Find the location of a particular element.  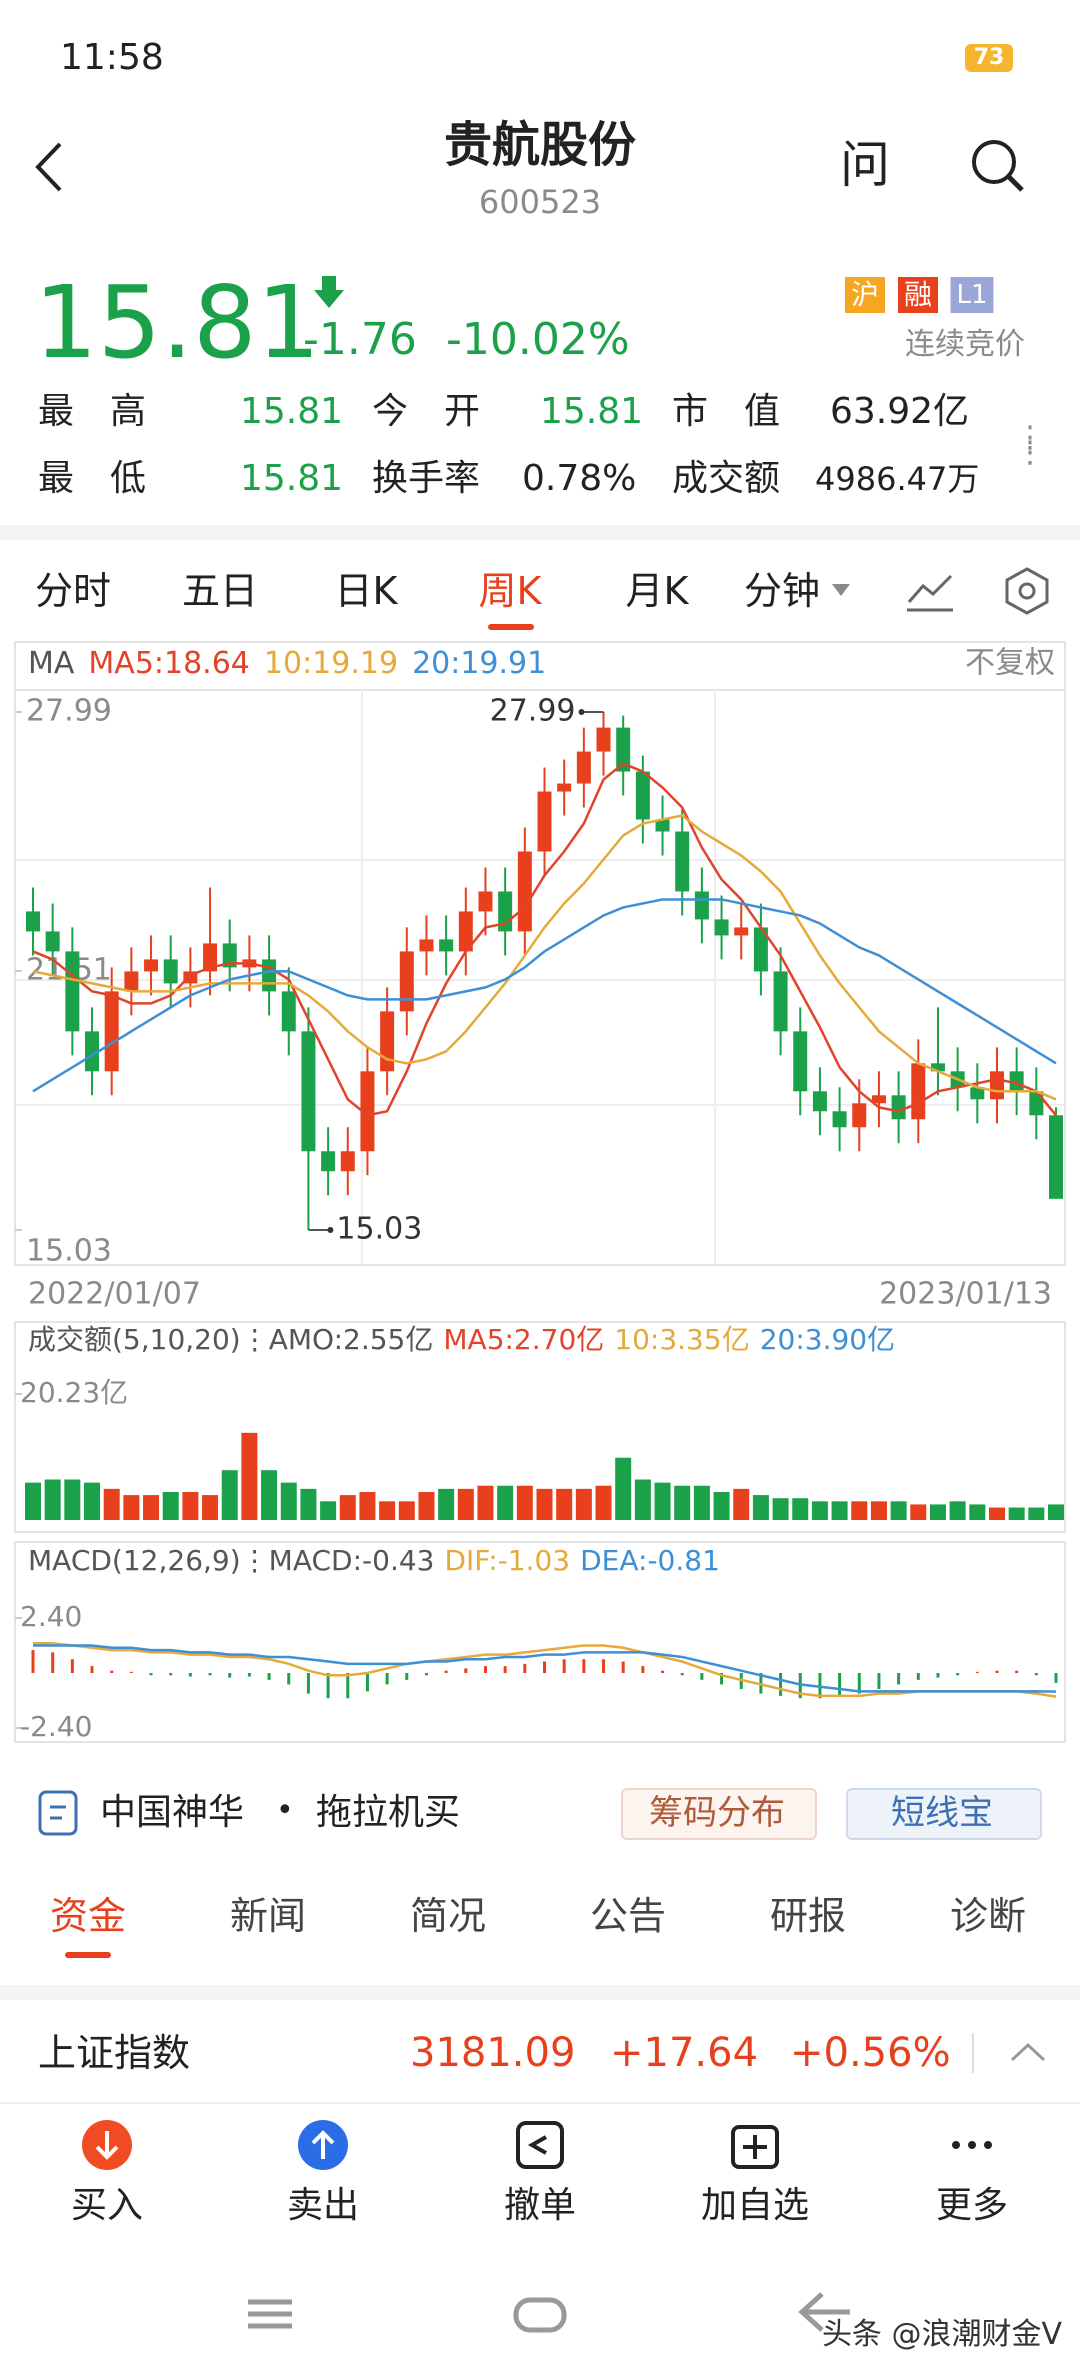

tab: 月K is located at coordinates (657, 591).